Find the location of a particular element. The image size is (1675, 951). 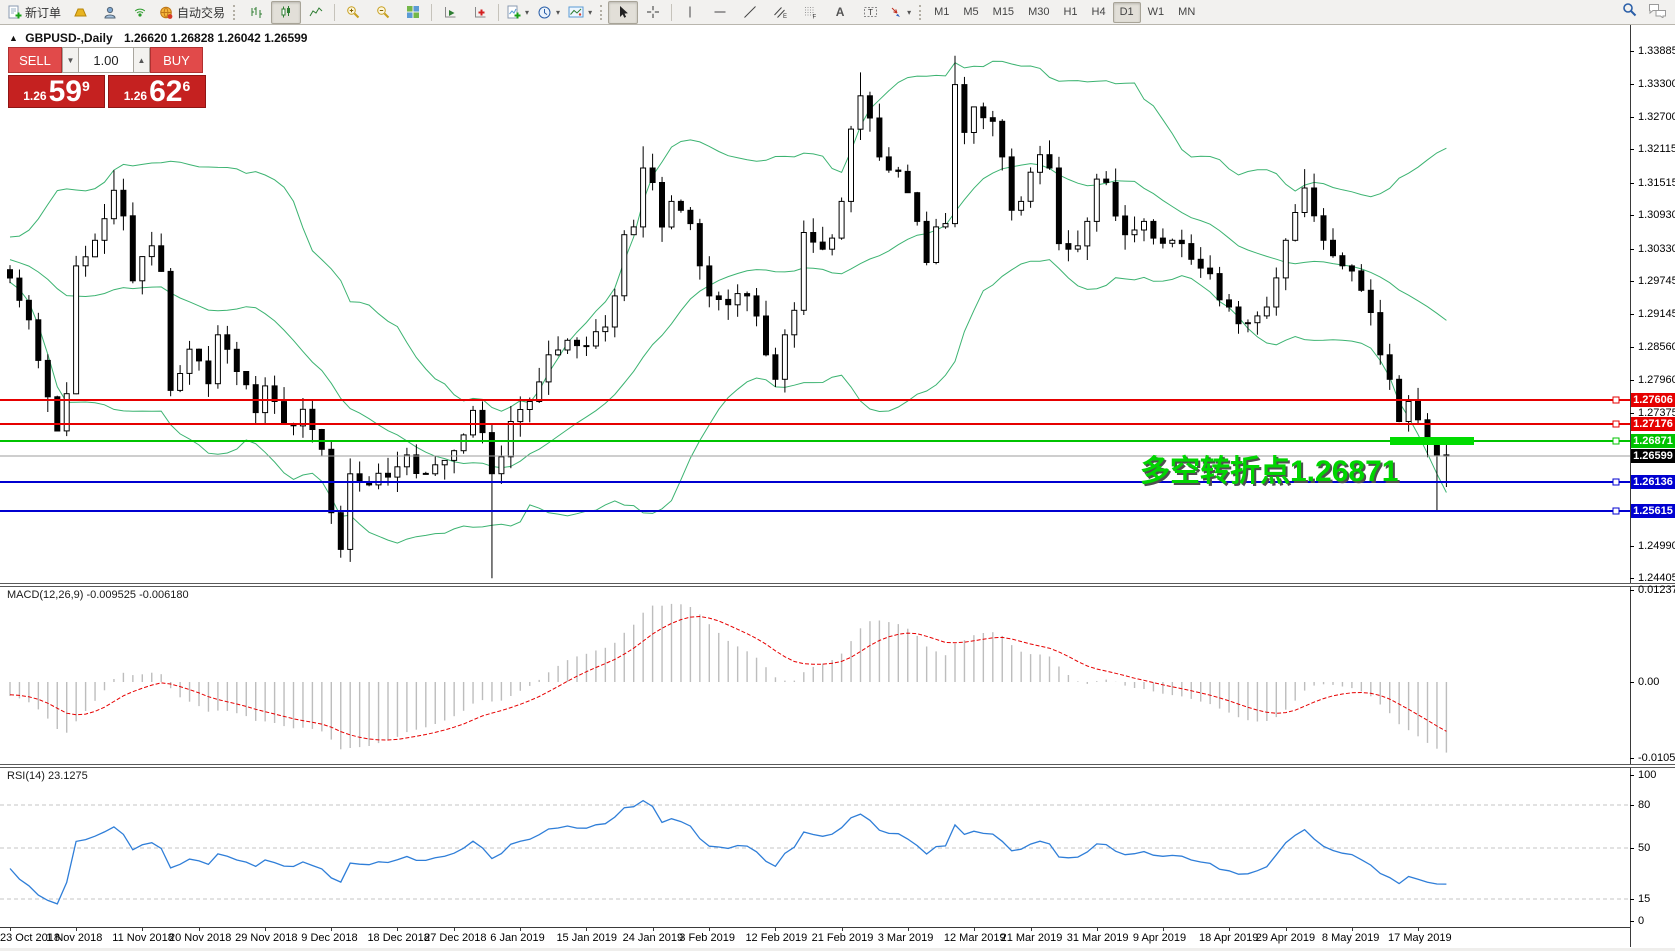

timeframe-button-M30: M30 is located at coordinates (1039, 12).